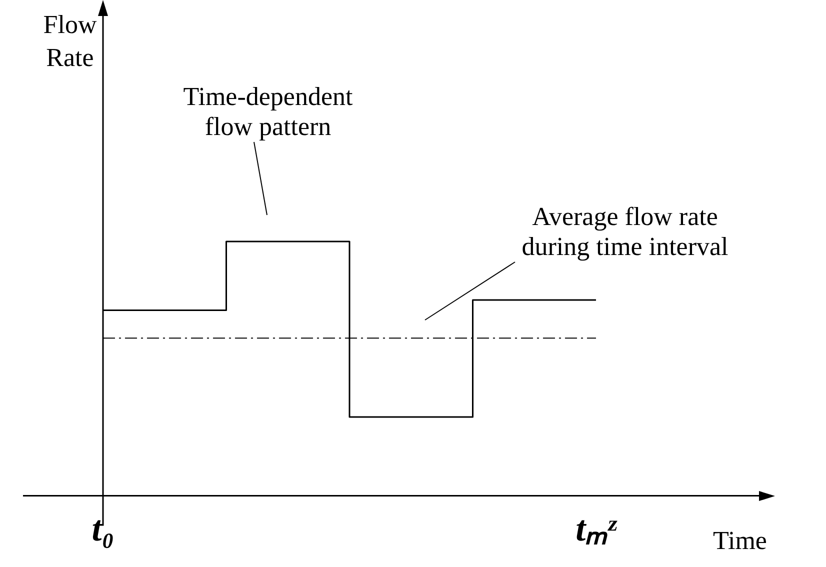 The width and height of the screenshot is (826, 567). I want to click on text: Flow Rate, so click(70, 41).